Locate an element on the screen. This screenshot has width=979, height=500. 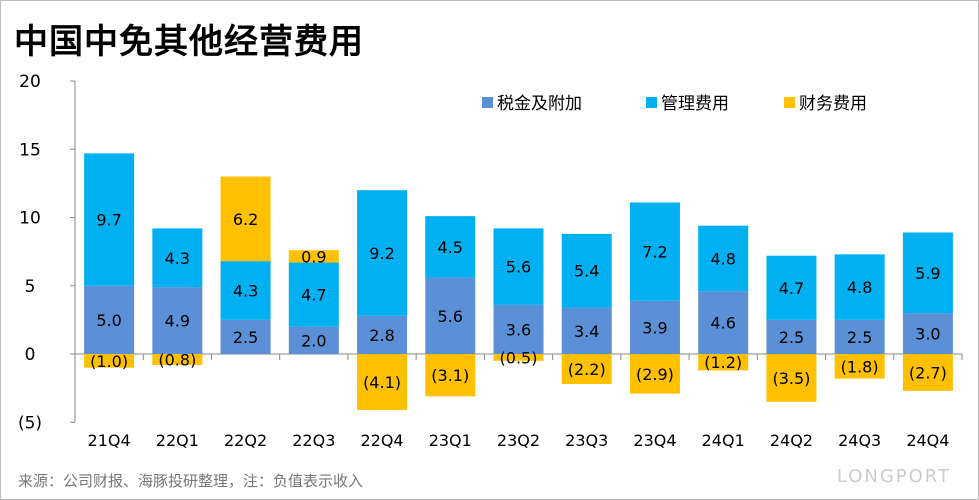
data-label: 2.8 is located at coordinates (381, 335).